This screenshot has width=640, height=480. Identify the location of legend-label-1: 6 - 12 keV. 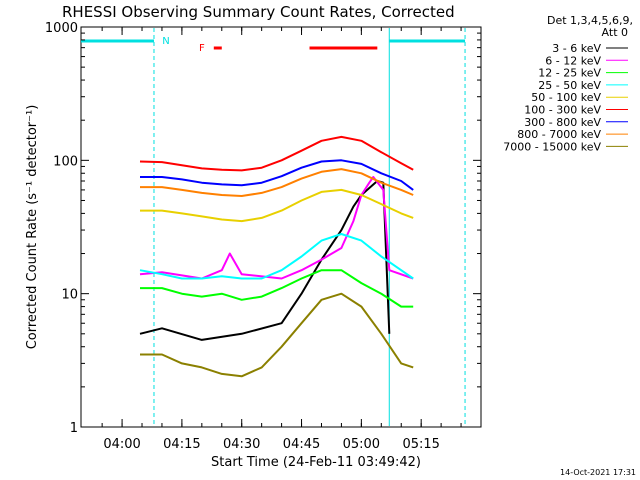
(573, 60).